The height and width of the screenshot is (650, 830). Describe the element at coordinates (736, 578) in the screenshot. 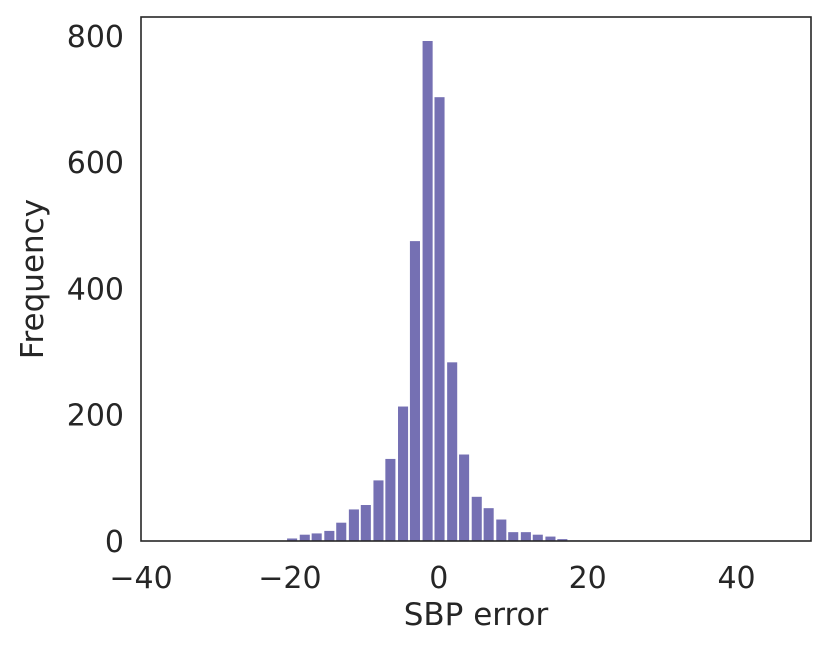

I see `x-tick-label-4: 40` at that location.